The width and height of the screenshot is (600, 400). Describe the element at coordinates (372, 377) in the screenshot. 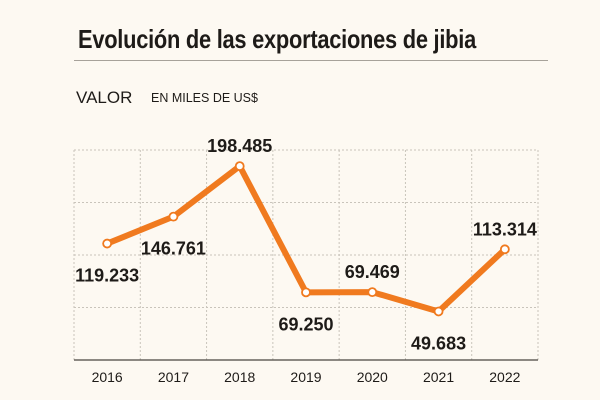

I see `x-tick-label: 2020` at that location.